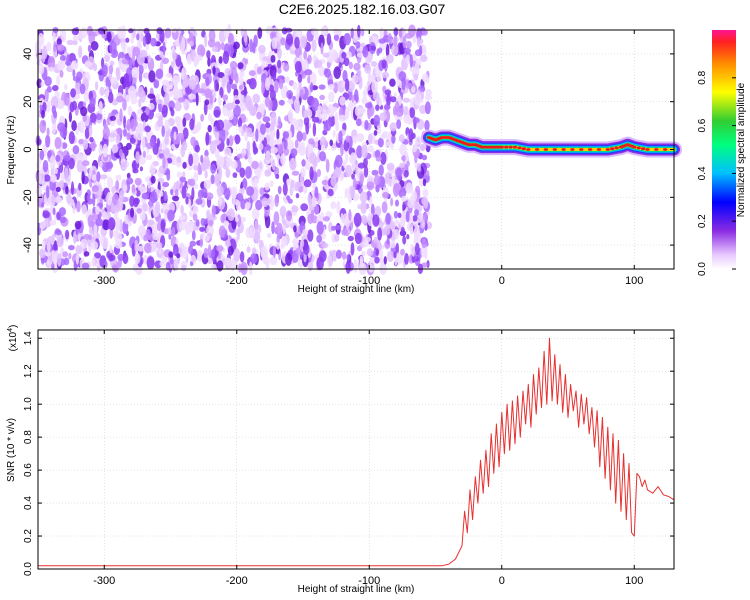 This screenshot has height=600, width=750. Describe the element at coordinates (28, 102) in the screenshot. I see `spectrogram-y-tick-label: 20` at that location.